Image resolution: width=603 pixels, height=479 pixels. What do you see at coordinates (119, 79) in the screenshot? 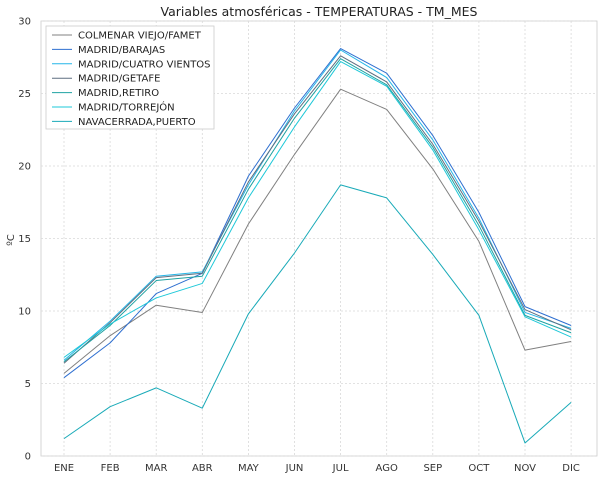
I see `legend-label: MADRID/GETAFE` at bounding box center [119, 79].